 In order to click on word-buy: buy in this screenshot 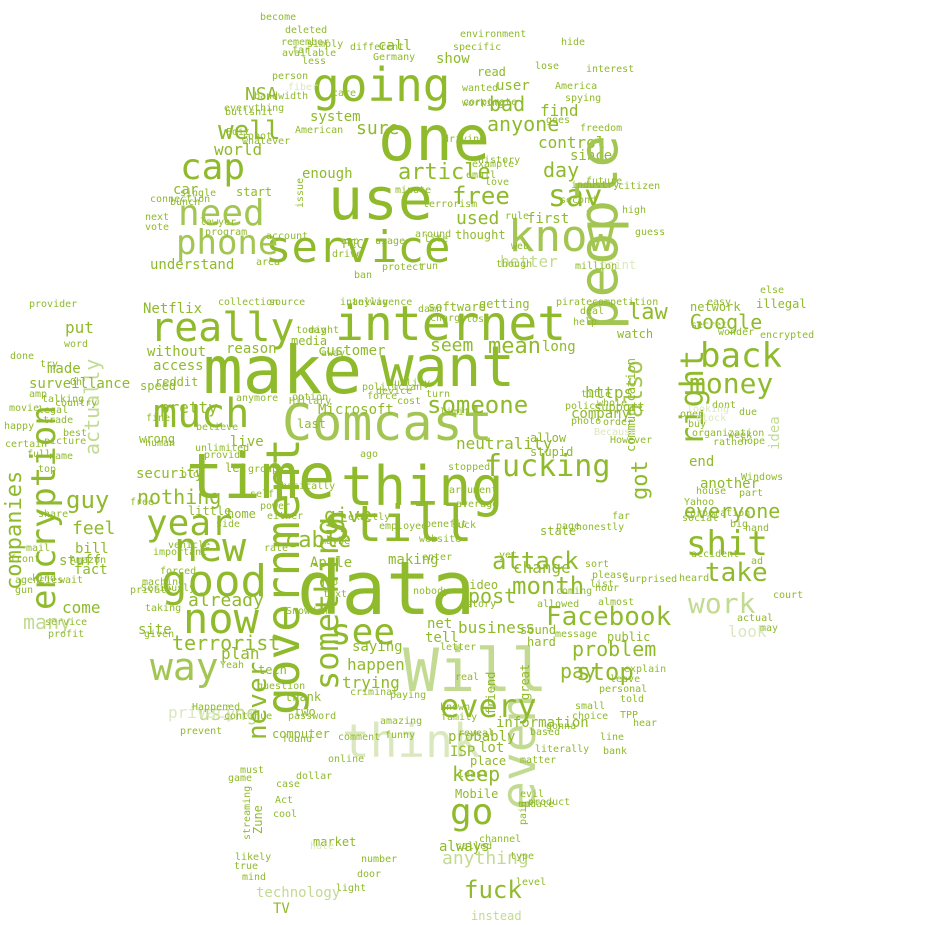, I will do `click(697, 424)`.